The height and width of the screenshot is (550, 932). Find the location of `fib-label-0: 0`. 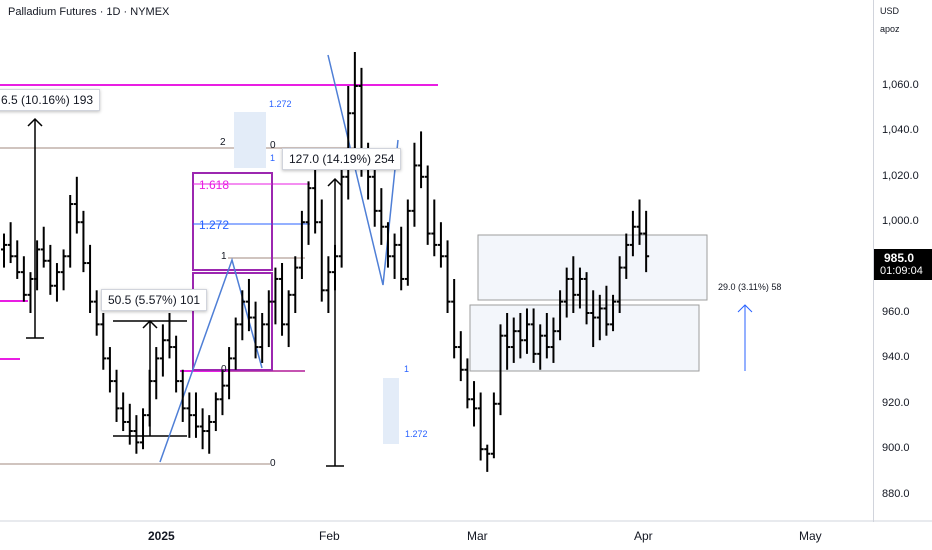

fib-label-0: 0 is located at coordinates (224, 369).